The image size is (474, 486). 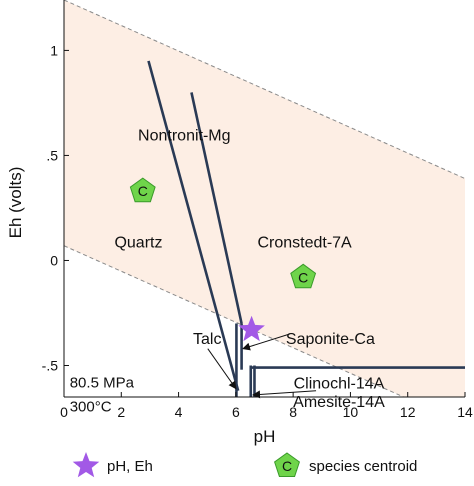 What do you see at coordinates (184, 135) in the screenshot?
I see `field-label: Nontronit-Mg` at bounding box center [184, 135].